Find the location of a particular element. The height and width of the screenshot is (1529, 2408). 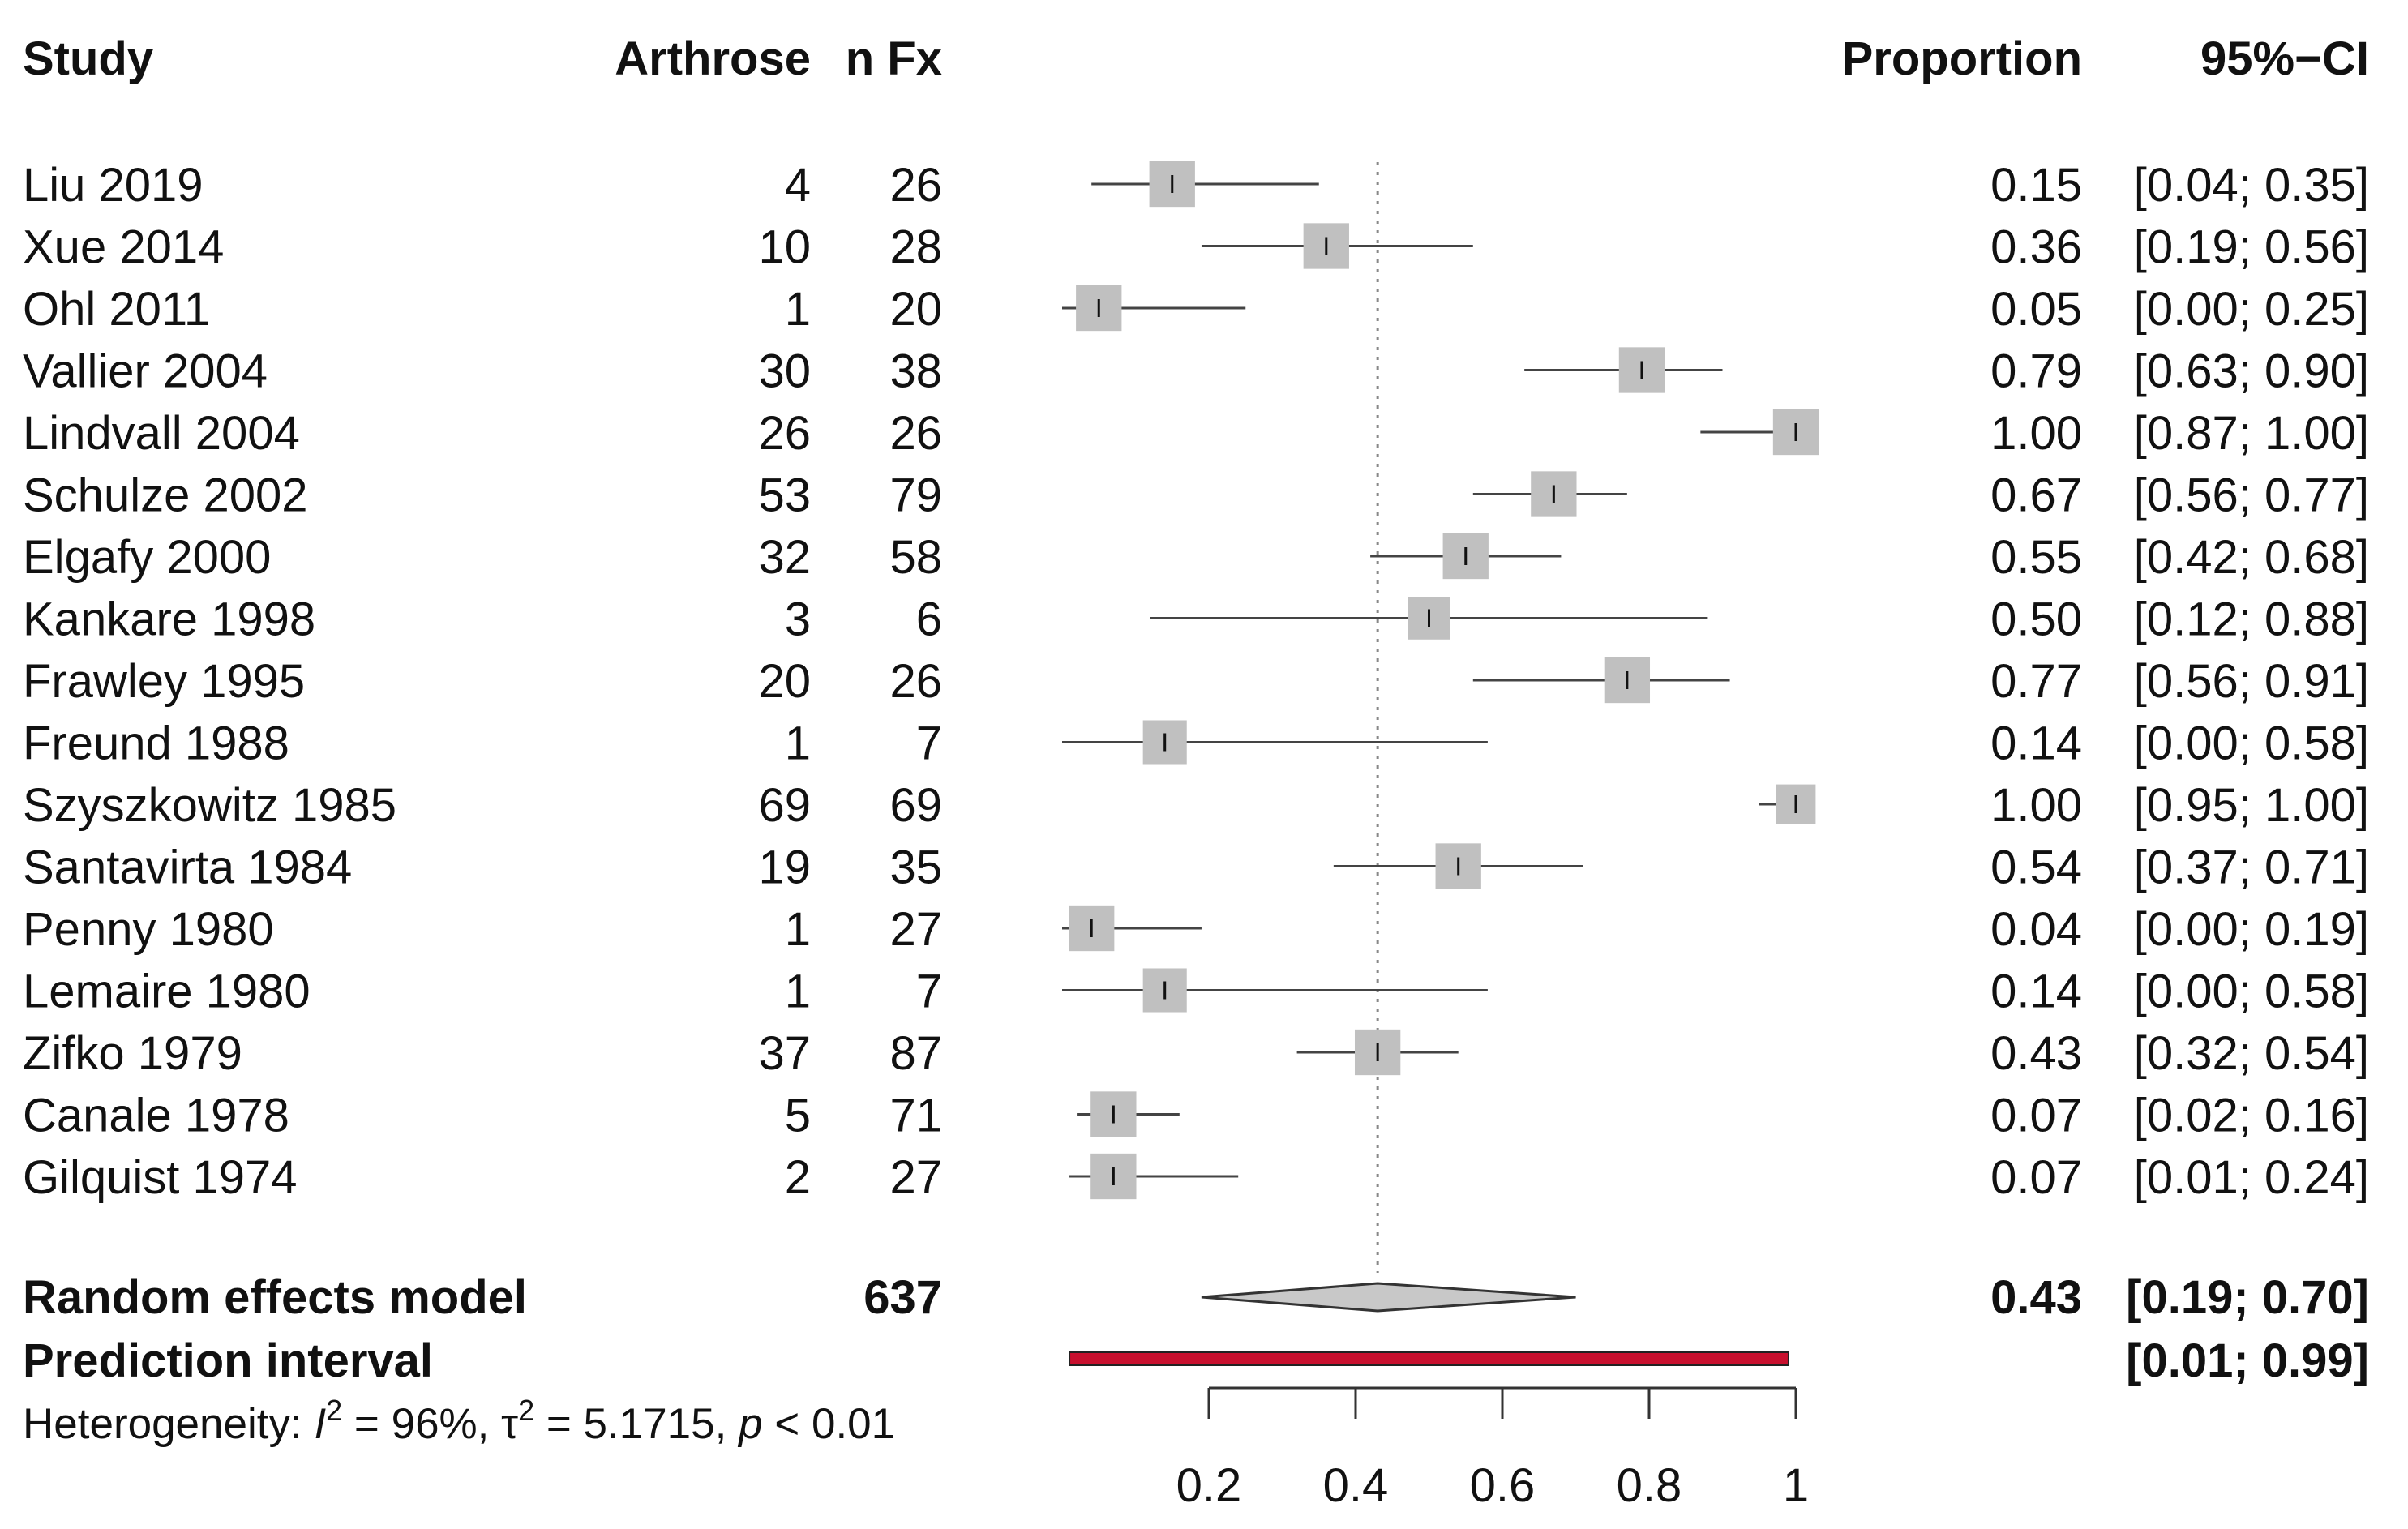

study-ci: [0.56; 0.77] is located at coordinates (2251, 495).